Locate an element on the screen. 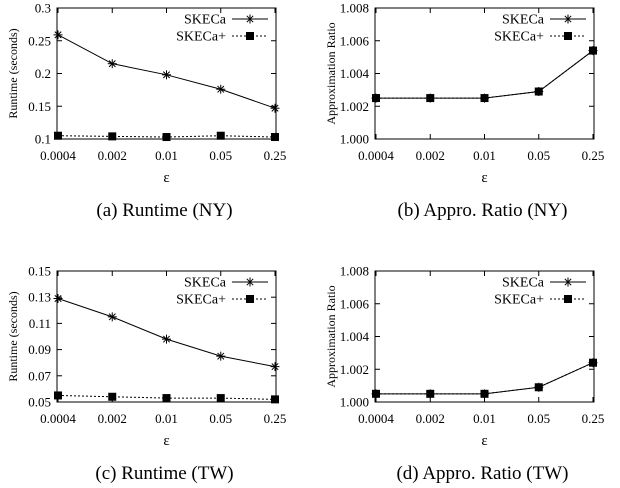  series-skeca is located at coordinates (166, 333).